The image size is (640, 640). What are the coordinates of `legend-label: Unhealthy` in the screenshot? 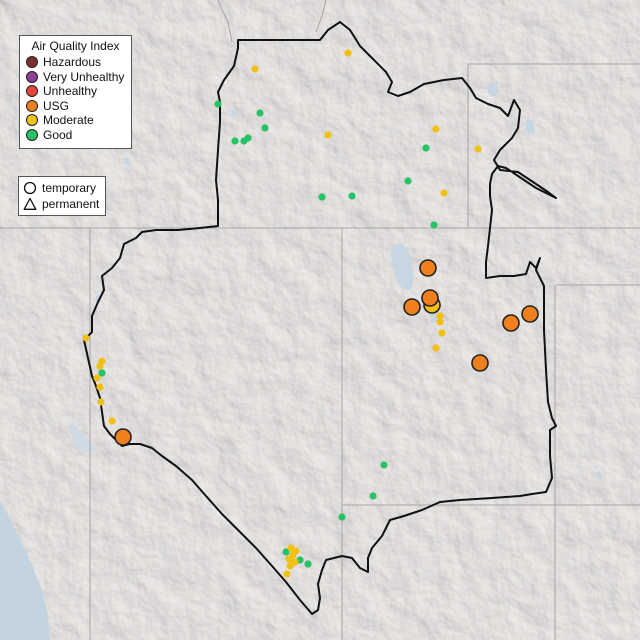 It's located at (70, 91).